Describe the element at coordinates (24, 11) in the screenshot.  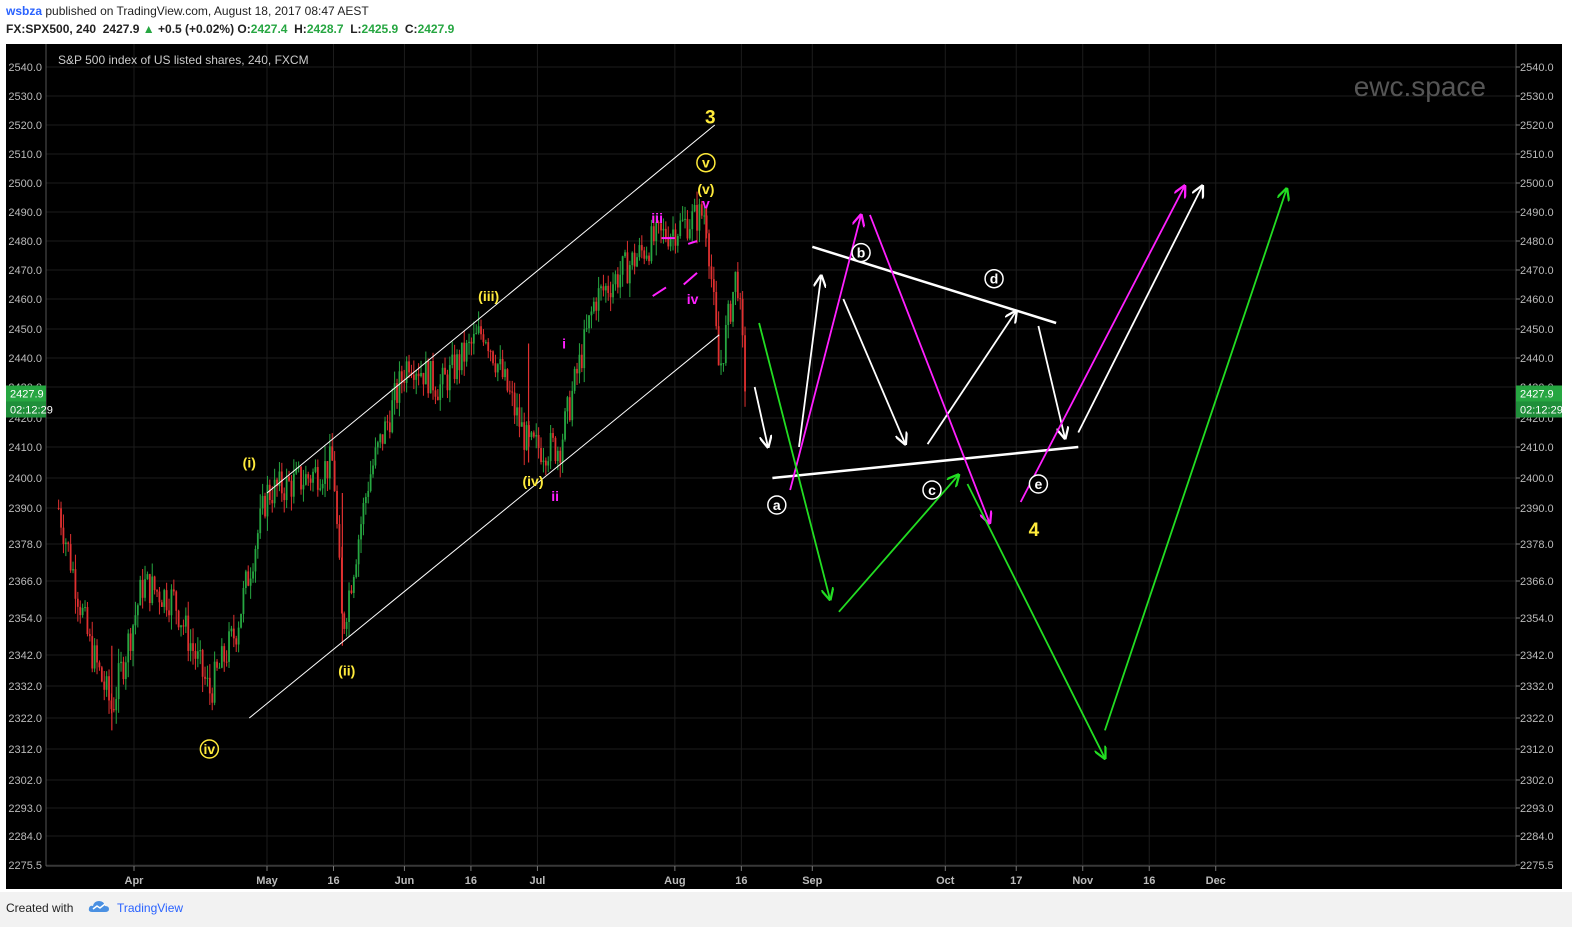
I see `author-link: wsbza` at that location.